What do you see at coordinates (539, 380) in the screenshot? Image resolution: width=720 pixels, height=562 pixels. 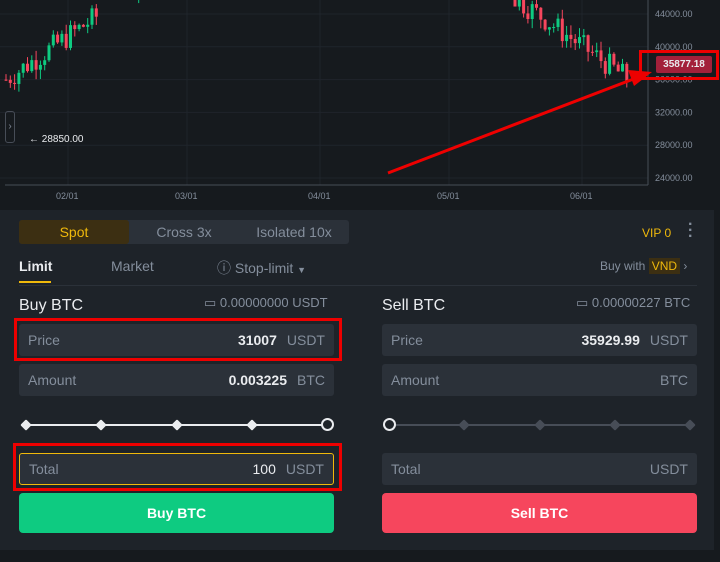 I see `sell-amount-input: Amount BTC` at bounding box center [539, 380].